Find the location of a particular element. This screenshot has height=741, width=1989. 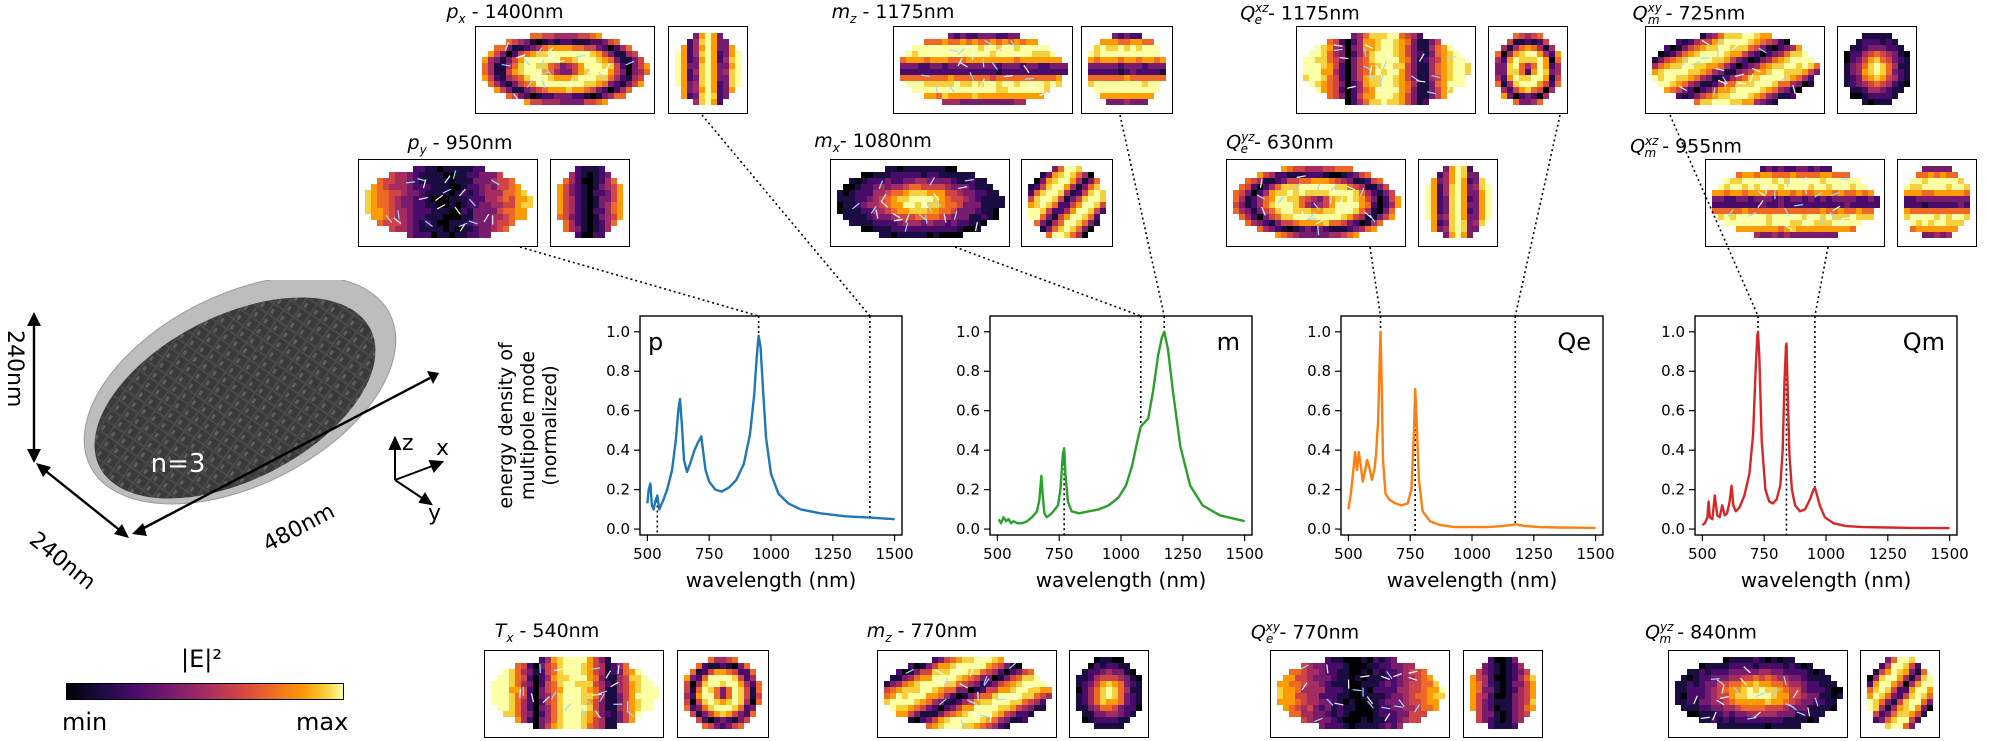

mode-wavelength: - 950nm is located at coordinates (469, 143).